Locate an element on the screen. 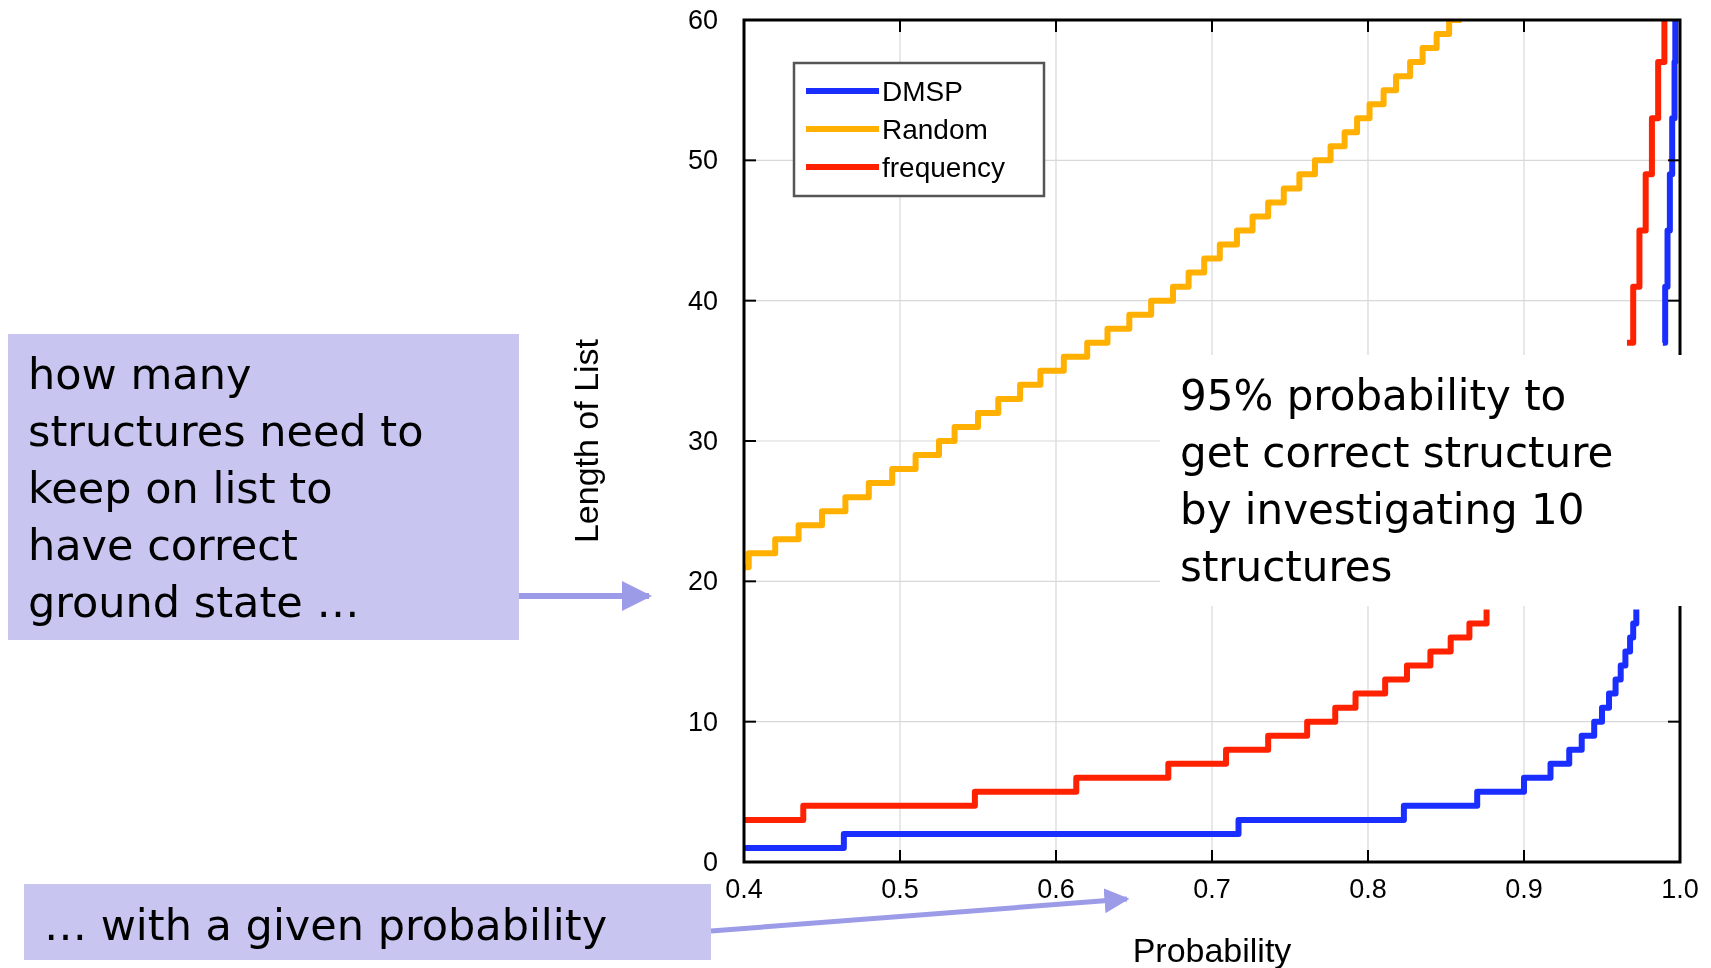 This screenshot has height=968, width=1711. legend-label: DMSP is located at coordinates (922, 91).